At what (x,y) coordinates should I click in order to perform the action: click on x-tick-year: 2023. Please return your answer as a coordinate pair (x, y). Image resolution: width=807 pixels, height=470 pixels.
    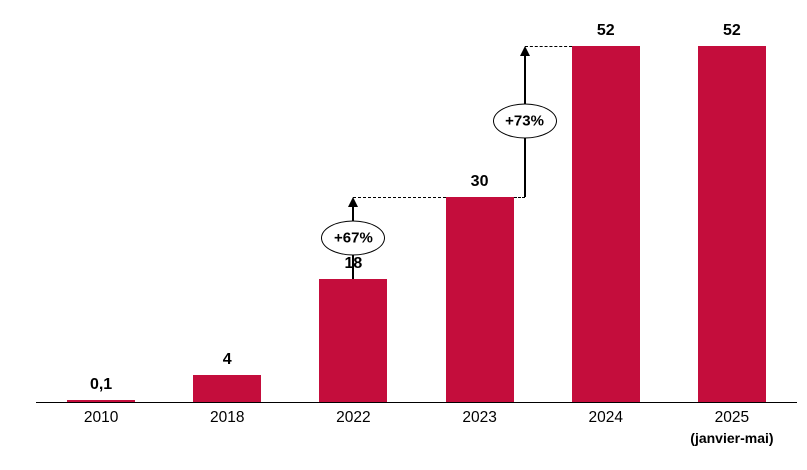
    Looking at the image, I should click on (479, 417).